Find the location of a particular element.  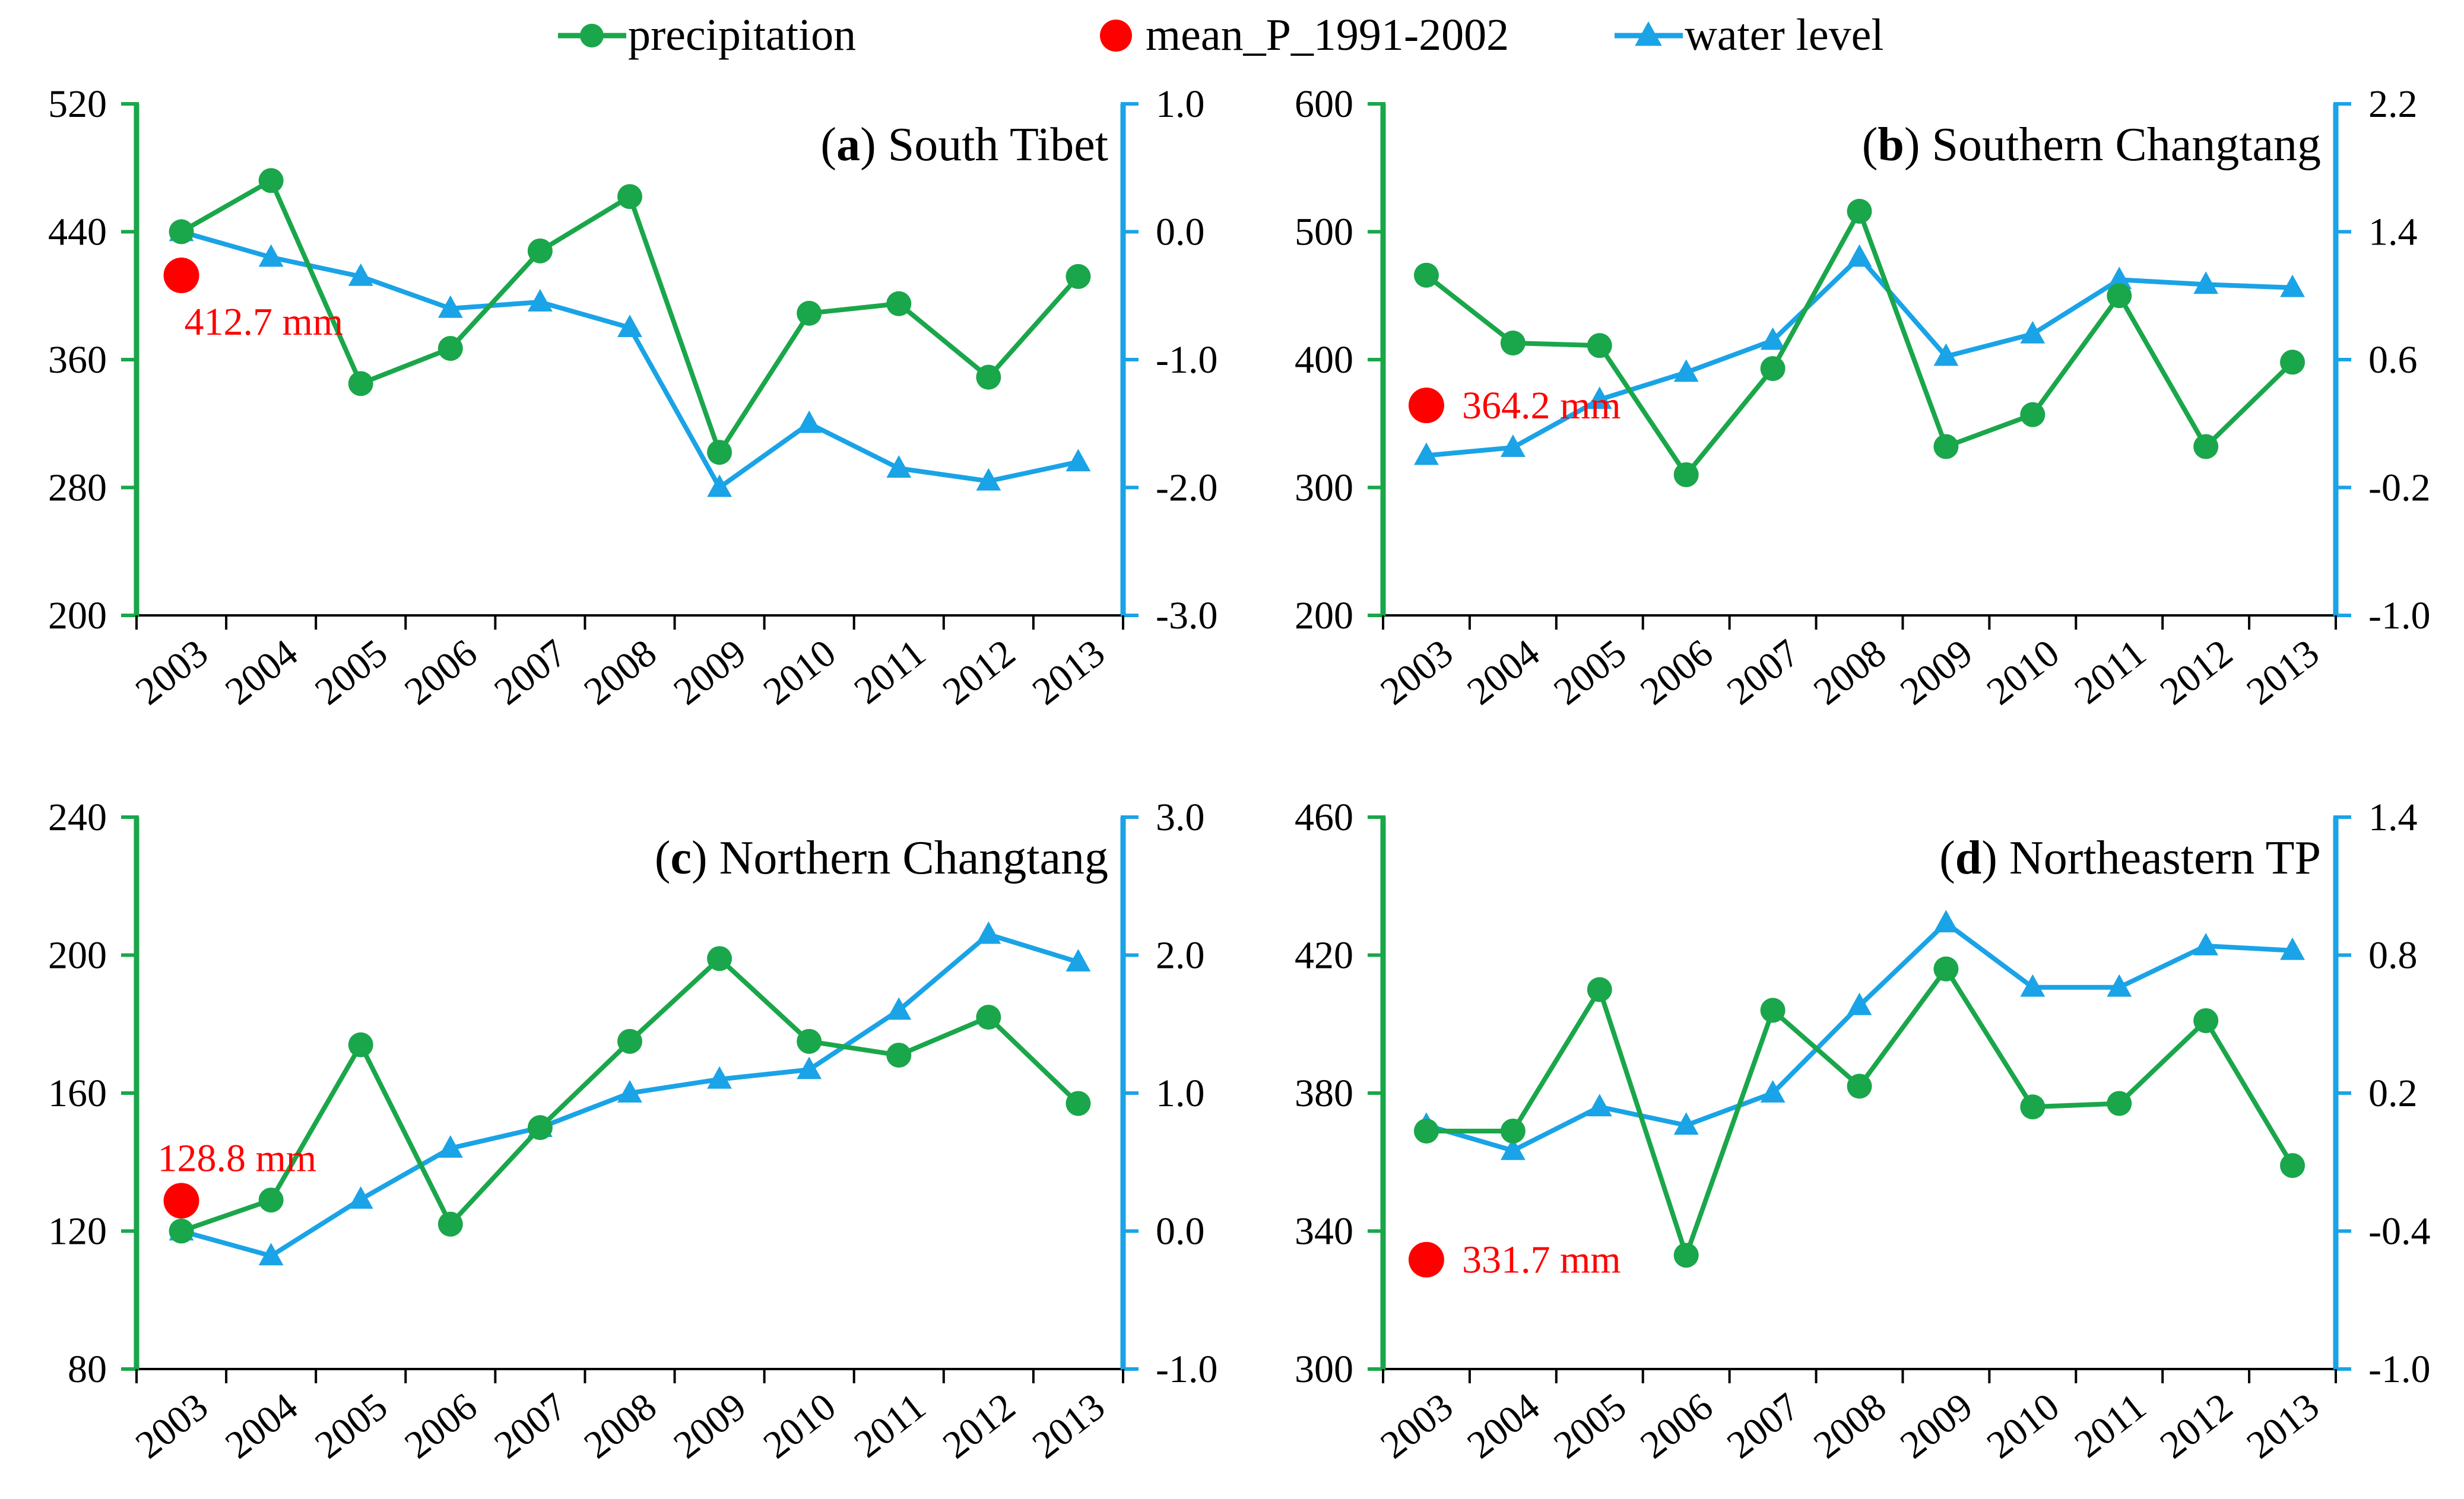

x-tick-label: 2012 is located at coordinates (979, 1425).